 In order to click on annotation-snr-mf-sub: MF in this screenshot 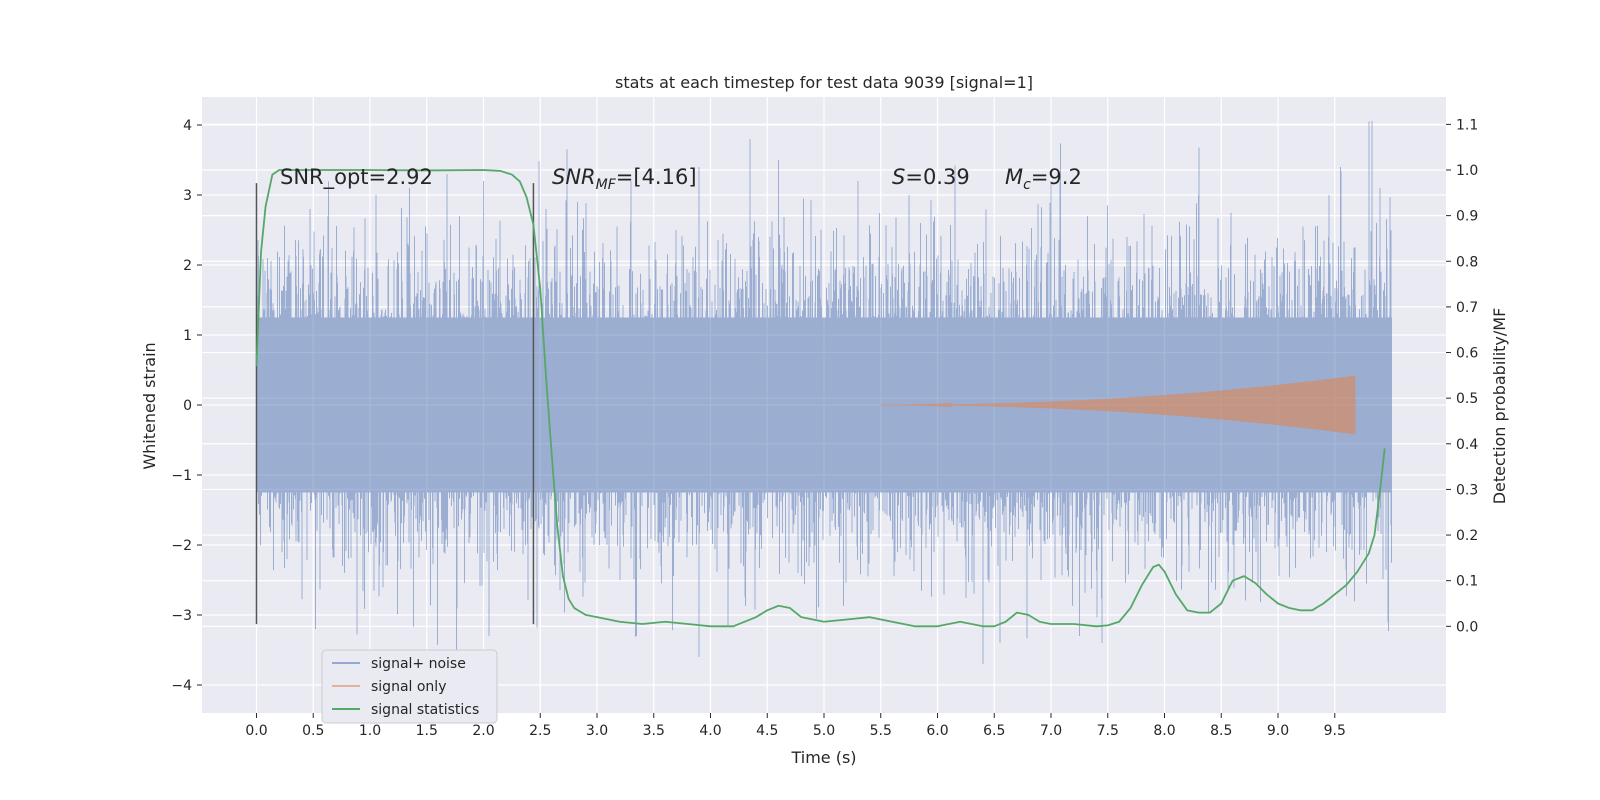, I will do `click(606, 185)`.